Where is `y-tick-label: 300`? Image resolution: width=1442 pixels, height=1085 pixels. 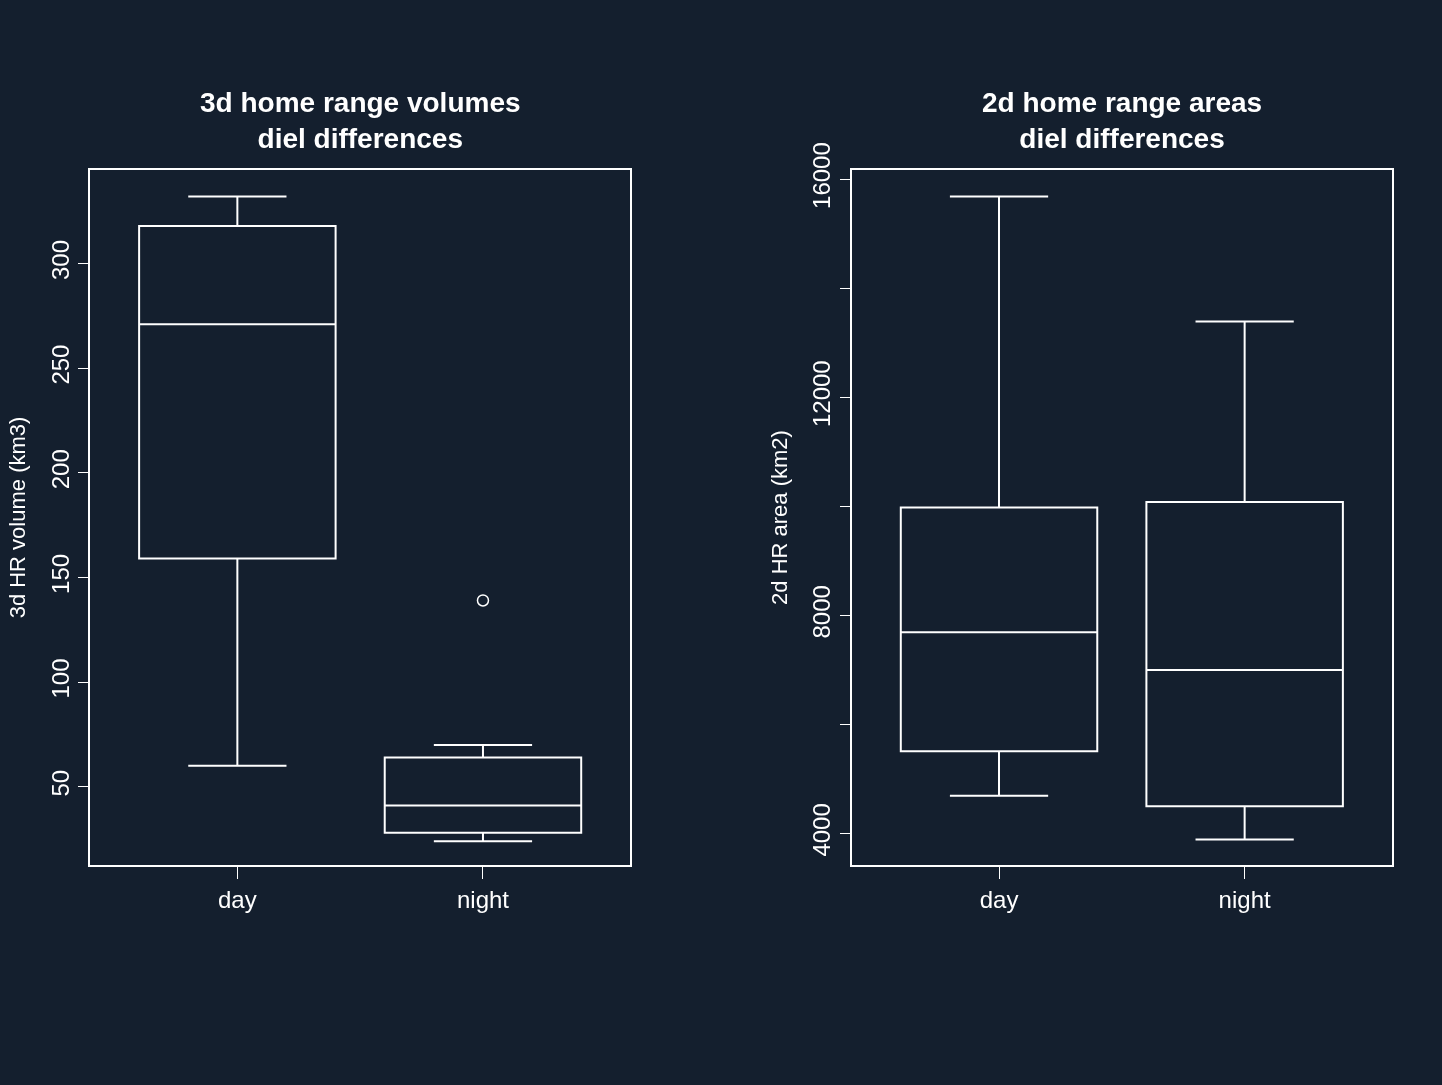
y-tick-label: 300 is located at coordinates (60, 259).